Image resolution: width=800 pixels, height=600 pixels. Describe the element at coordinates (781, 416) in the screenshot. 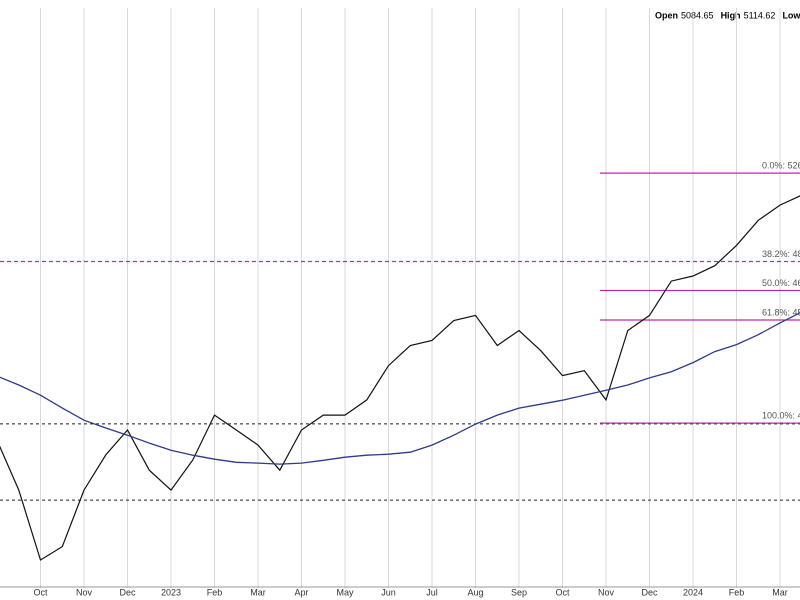

I see `fib-label: 100.0%: 410` at that location.